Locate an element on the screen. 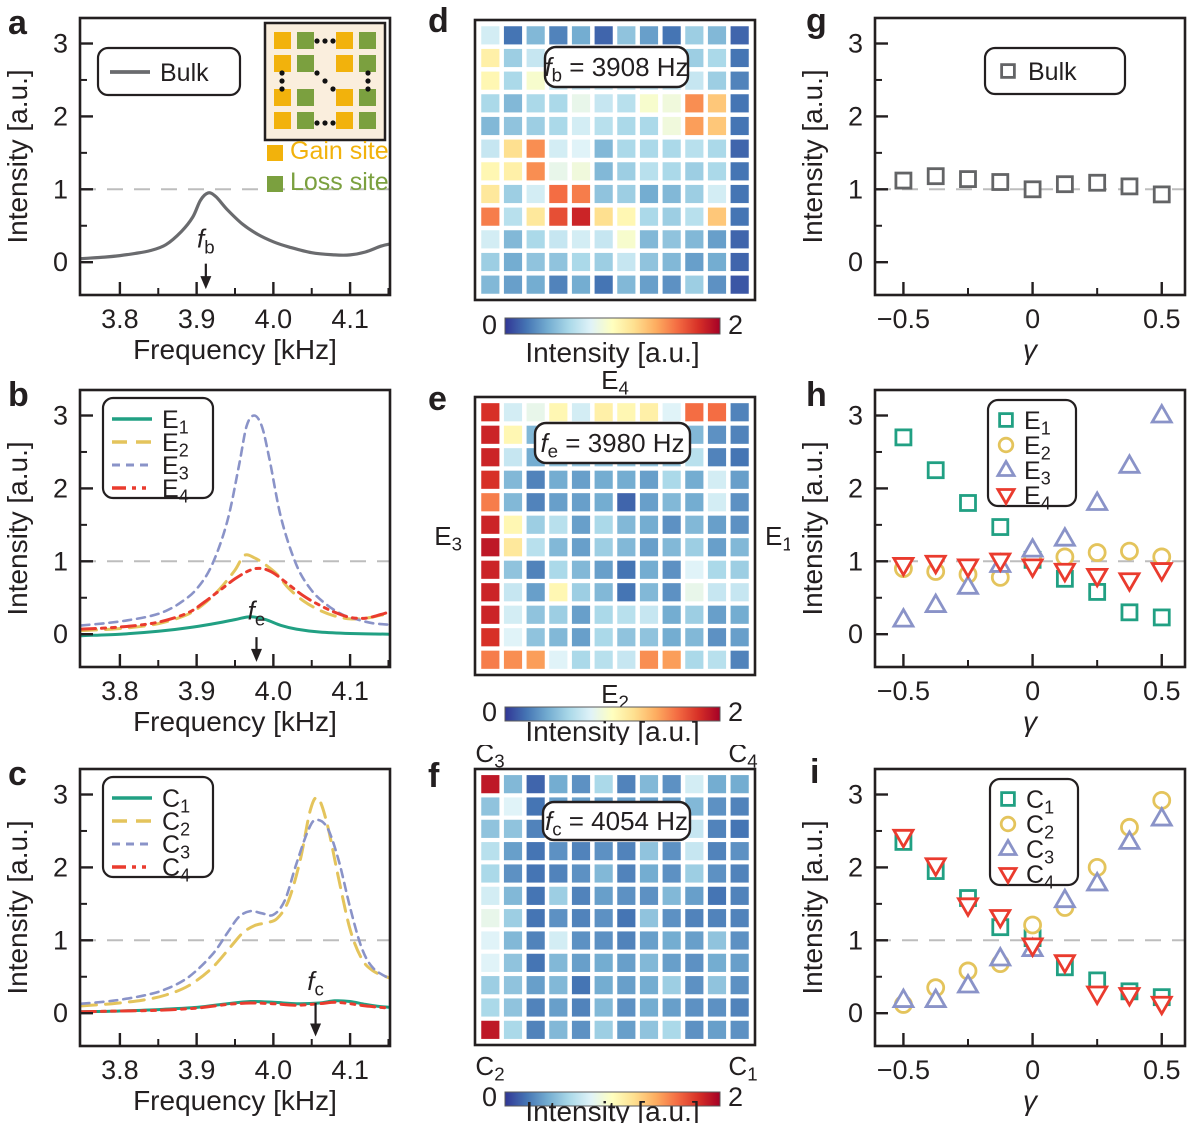  svg-text: 4.0 is located at coordinates (274, 319).